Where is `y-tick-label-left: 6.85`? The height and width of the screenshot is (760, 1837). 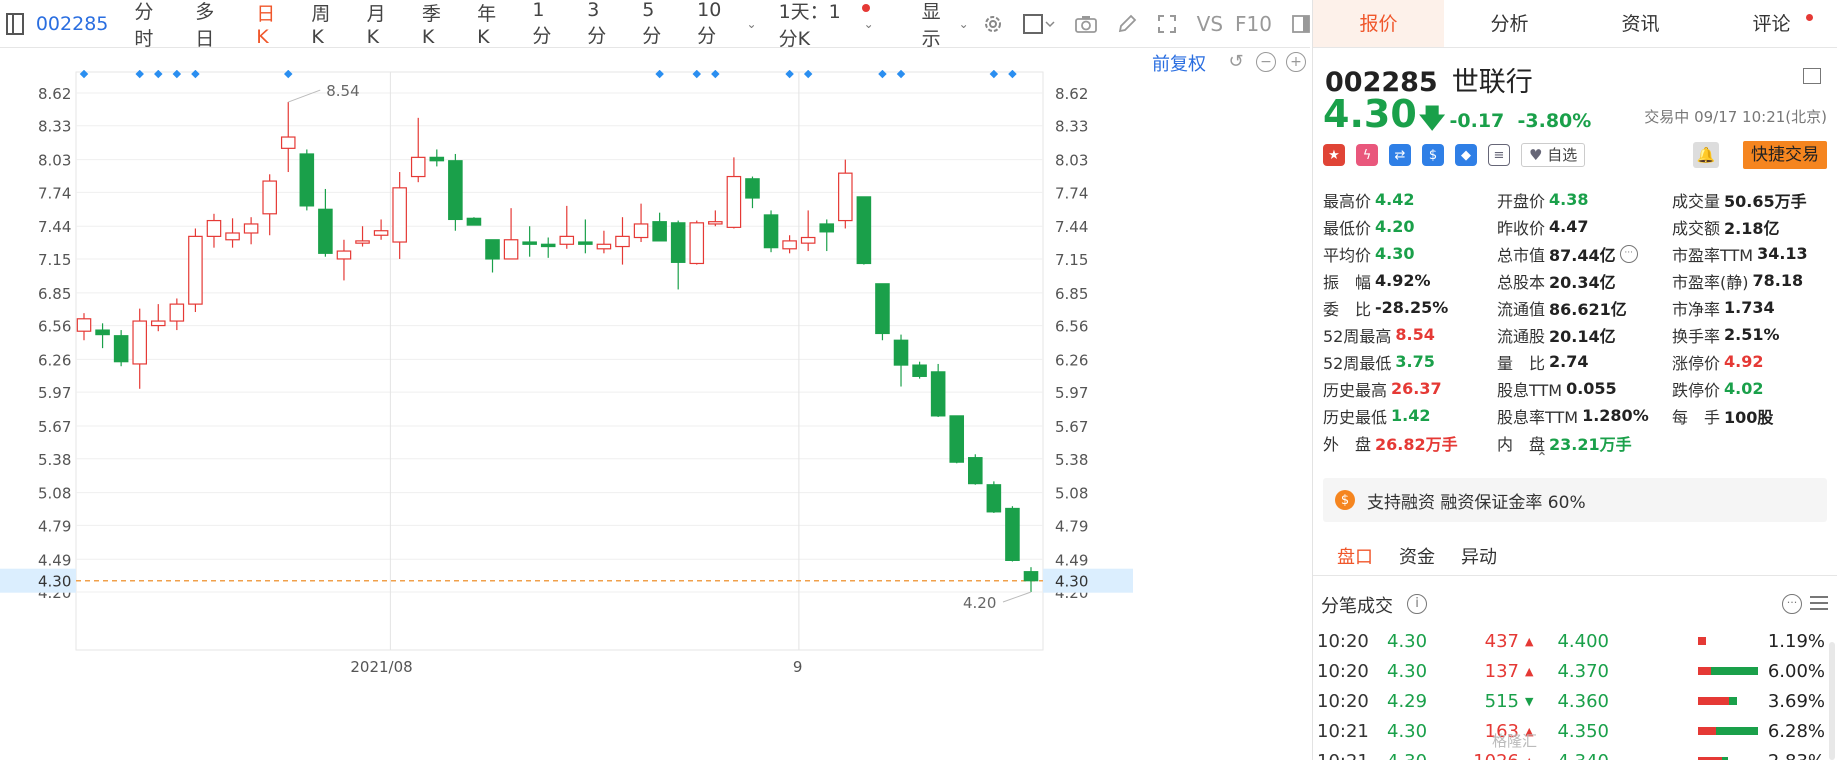 y-tick-label-left: 6.85 is located at coordinates (54, 294).